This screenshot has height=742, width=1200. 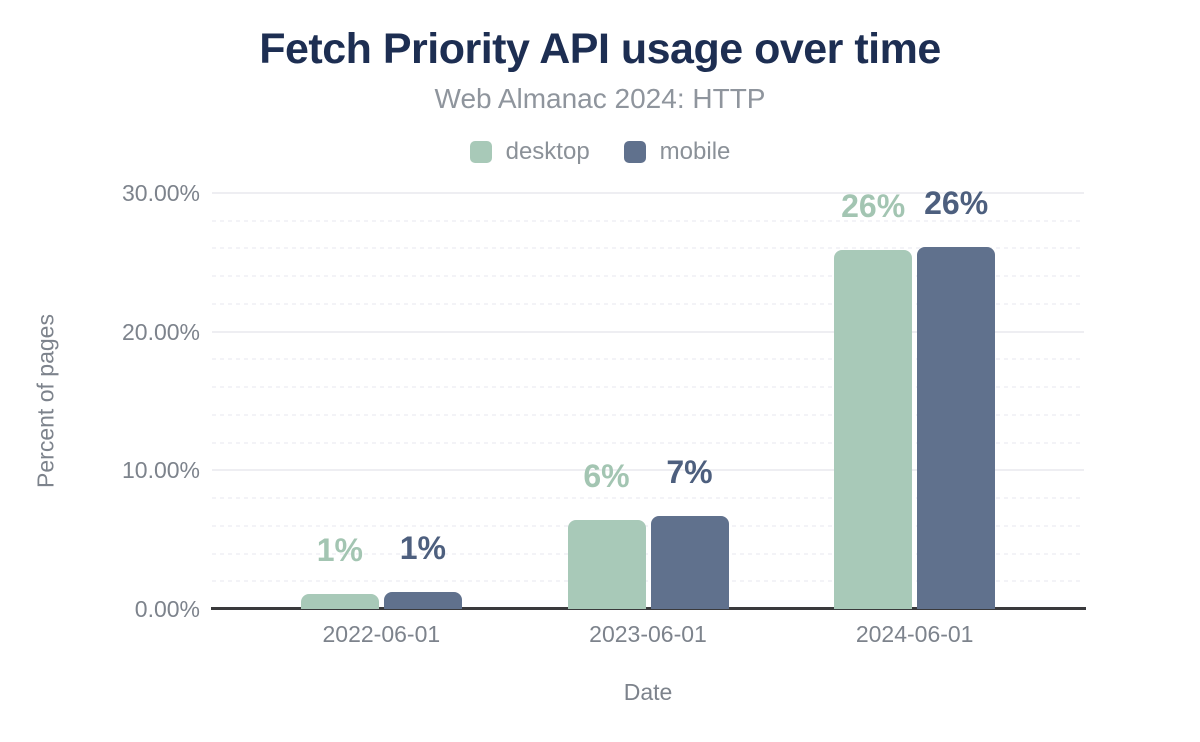 I want to click on legend-item-mobile: mobile, so click(x=677, y=152).